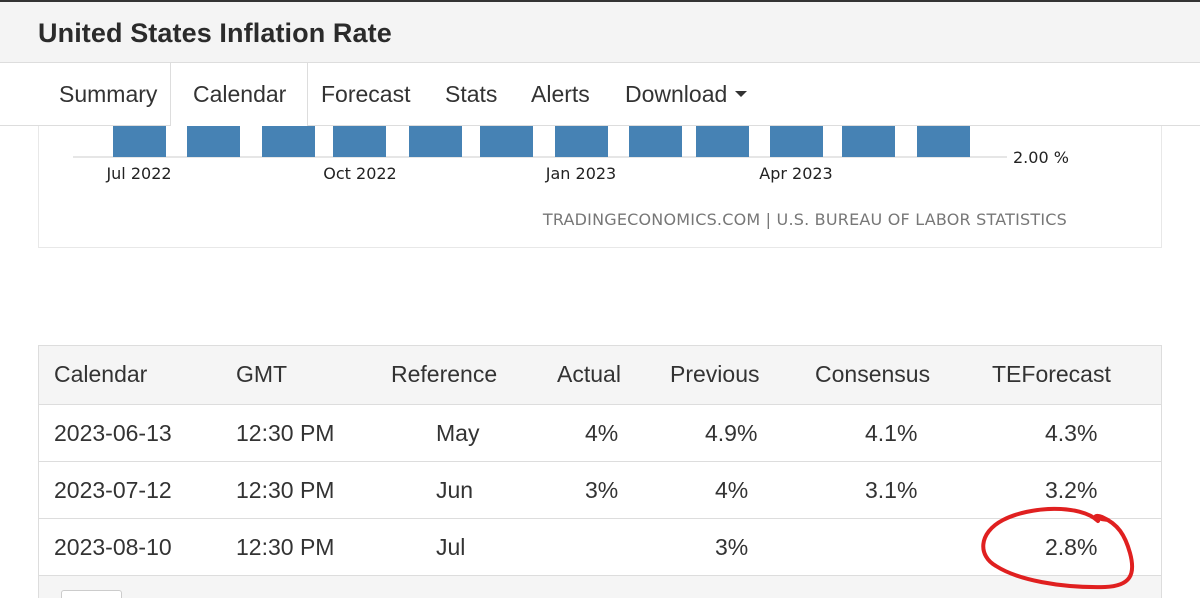  Describe the element at coordinates (458, 433) in the screenshot. I see `cell-reference: May` at that location.